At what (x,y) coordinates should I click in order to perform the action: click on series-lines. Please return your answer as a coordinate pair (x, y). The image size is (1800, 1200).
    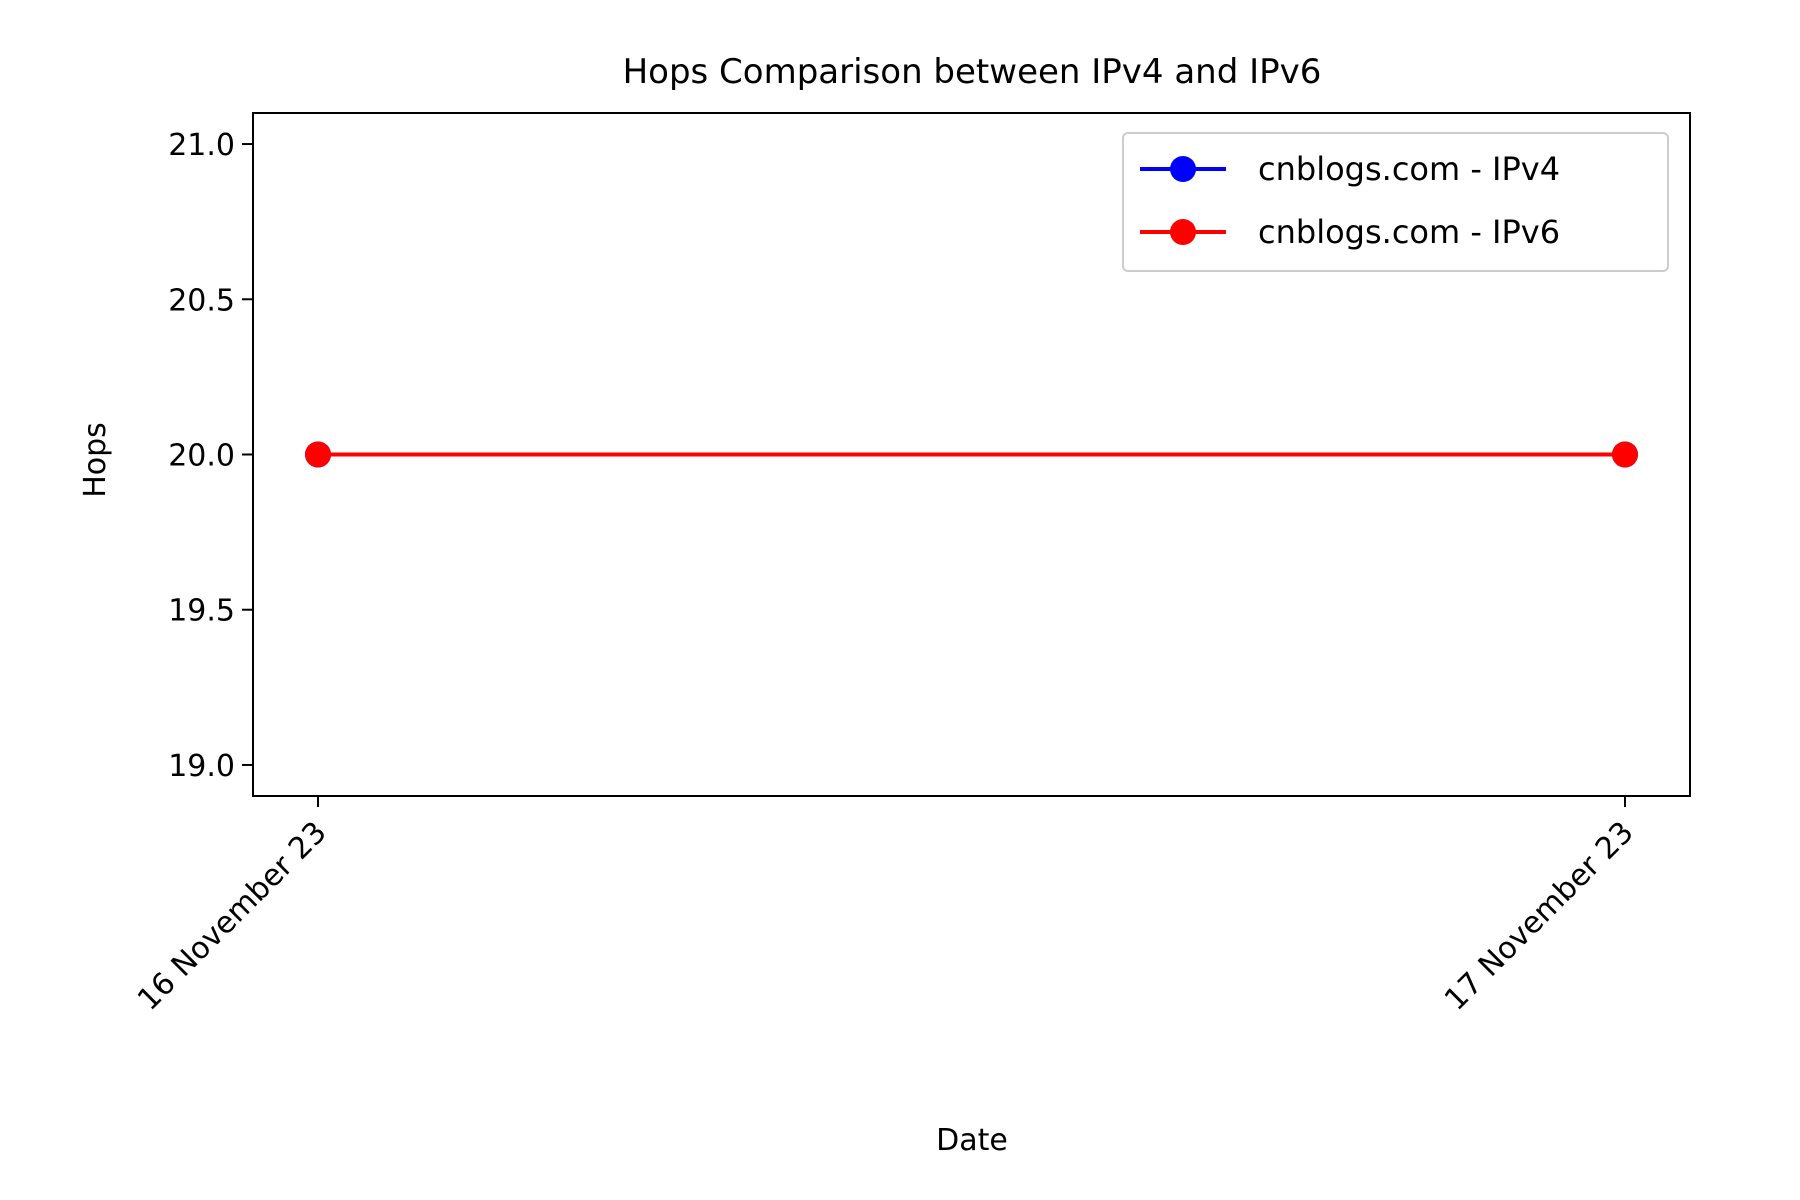
    Looking at the image, I should click on (971, 454).